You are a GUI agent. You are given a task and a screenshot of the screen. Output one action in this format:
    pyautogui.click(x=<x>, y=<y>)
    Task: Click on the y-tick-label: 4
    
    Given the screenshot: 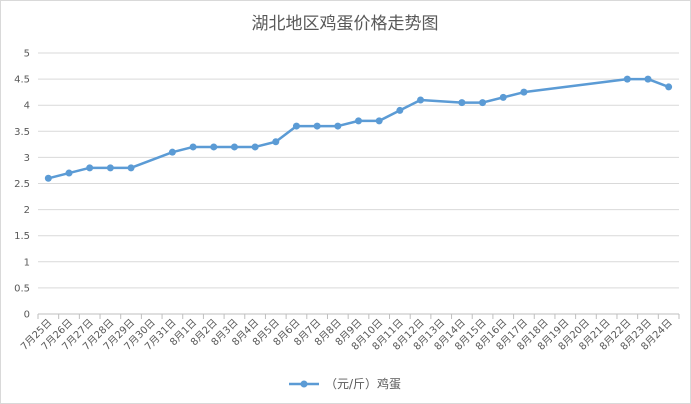 What is the action you would take?
    pyautogui.click(x=27, y=106)
    